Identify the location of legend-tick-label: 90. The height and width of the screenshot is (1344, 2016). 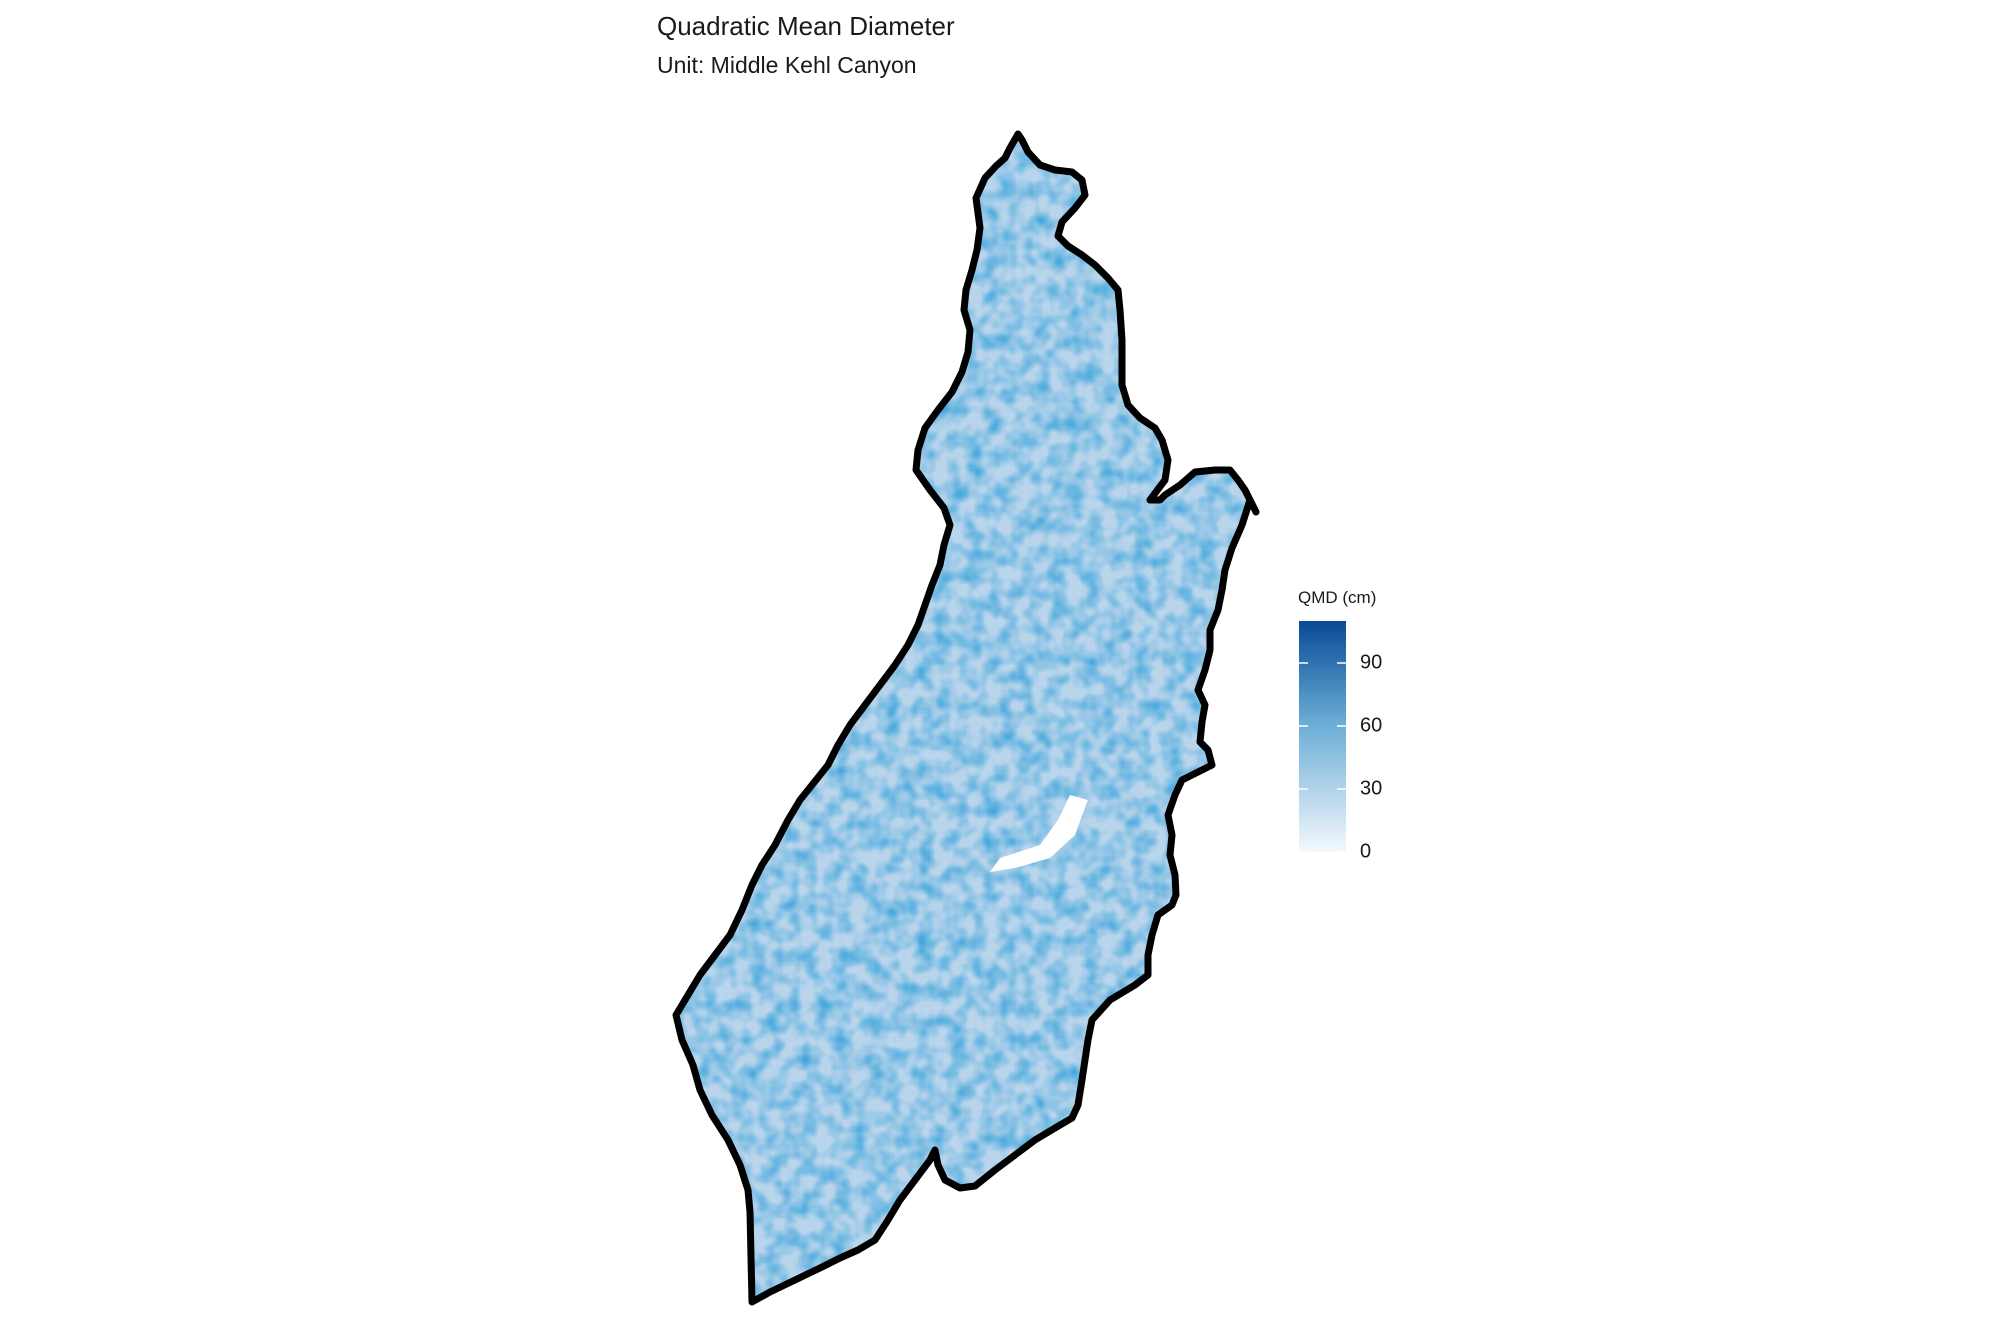
(1371, 662).